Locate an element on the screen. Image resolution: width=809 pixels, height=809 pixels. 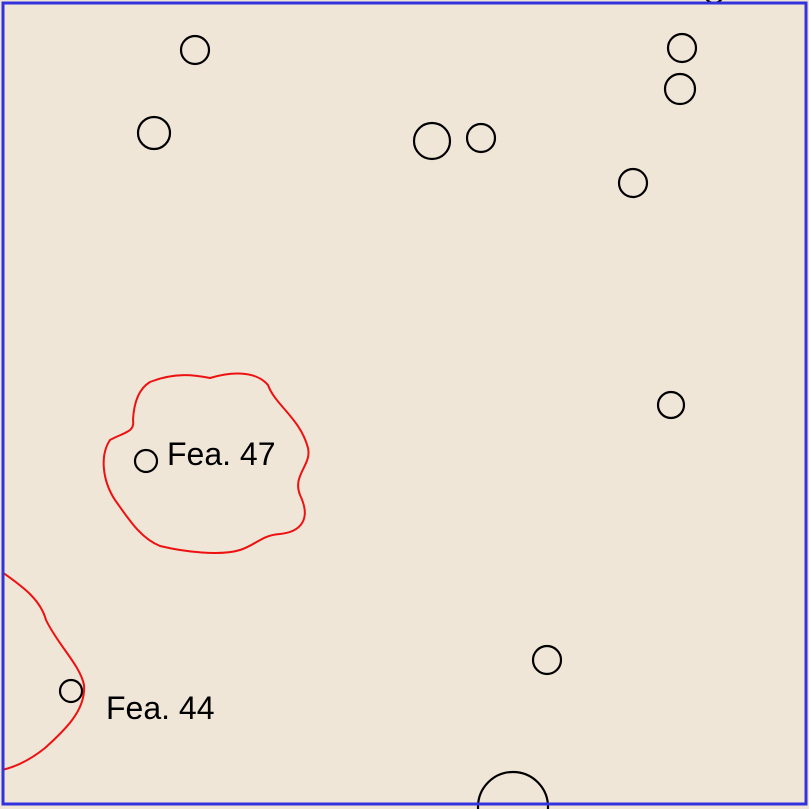
feature-44-outline is located at coordinates (43, 671).